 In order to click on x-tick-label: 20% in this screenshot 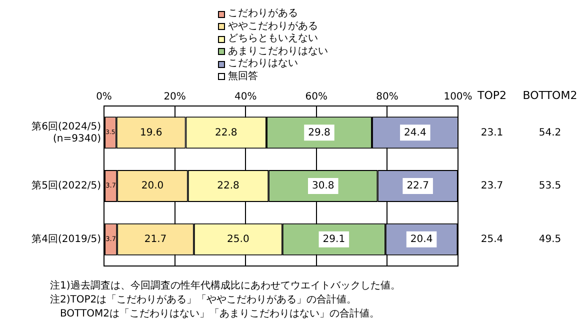, I will do `click(175, 97)`.